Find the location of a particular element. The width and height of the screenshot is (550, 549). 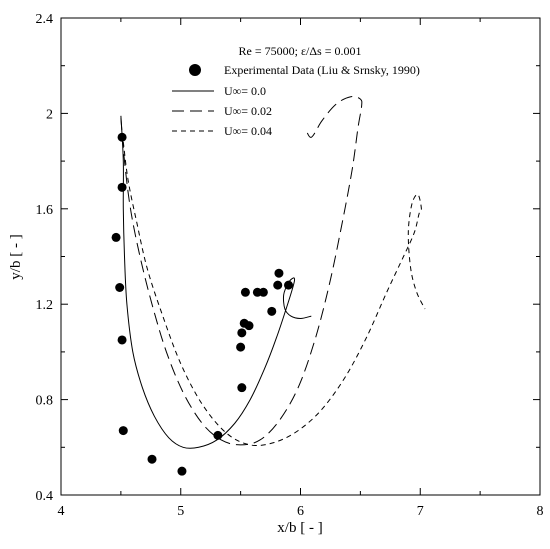

y-tick-label: 2 is located at coordinates (49, 114).